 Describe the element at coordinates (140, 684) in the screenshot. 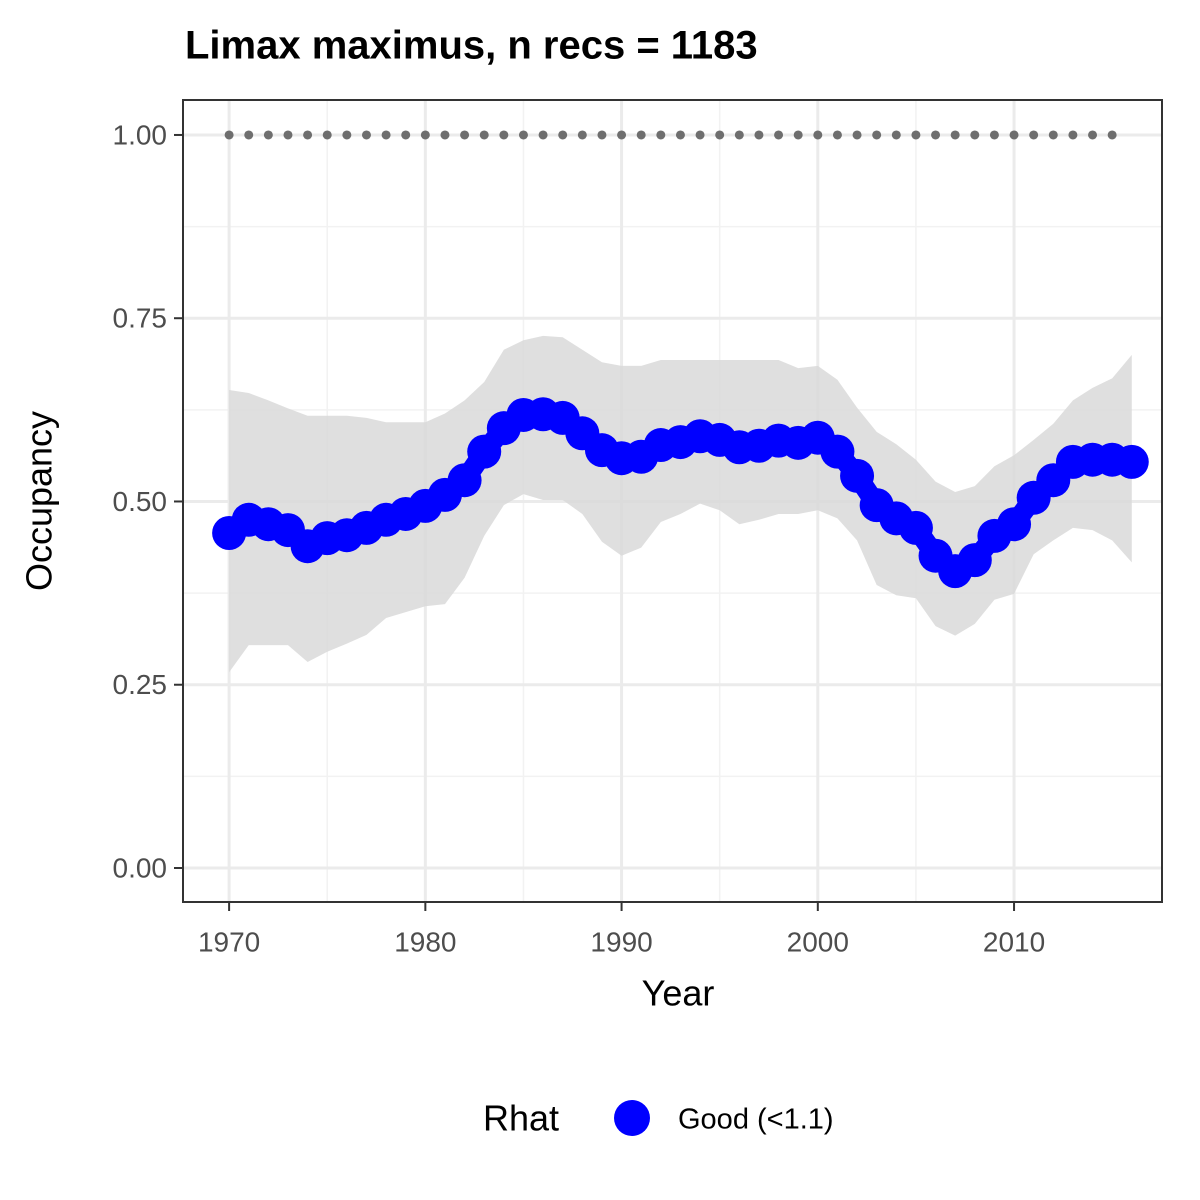

I see `y-tick-label: 0.25` at that location.